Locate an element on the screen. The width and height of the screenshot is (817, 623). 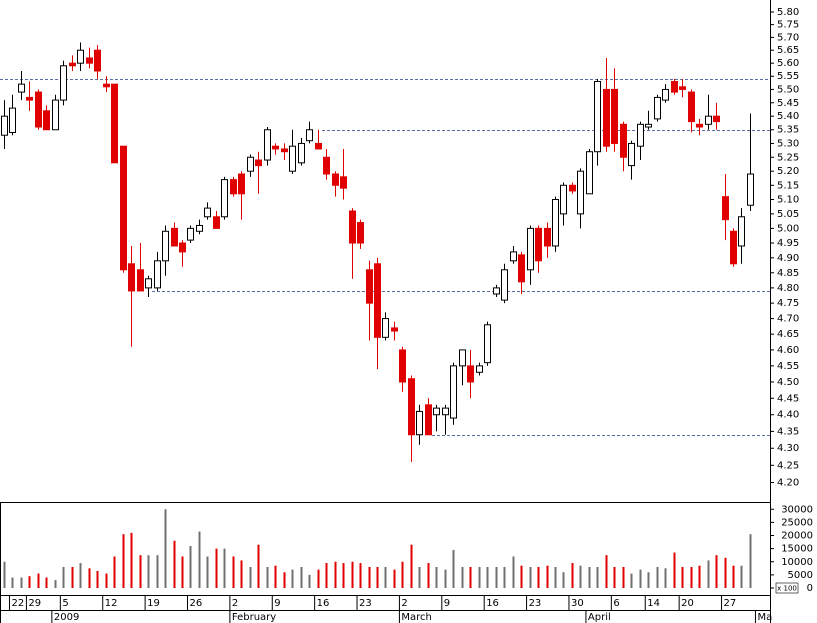
y-tick-label: 5.20 is located at coordinates (788, 171).